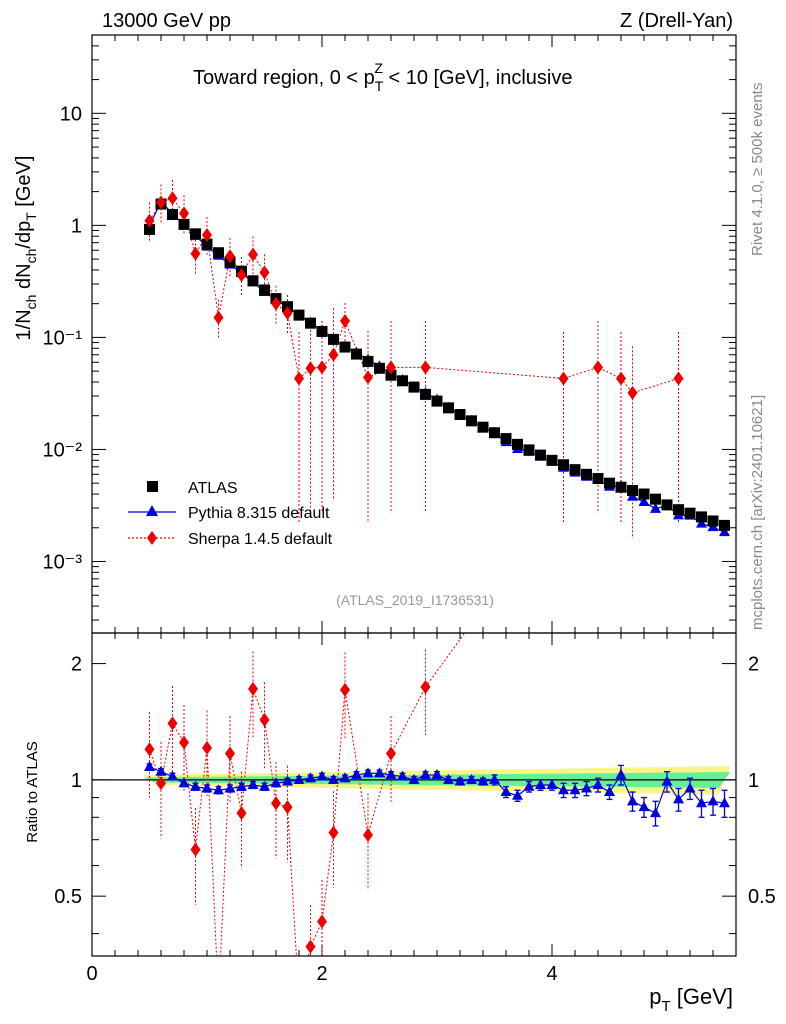 The image size is (786, 1024). What do you see at coordinates (31, 256) in the screenshot?
I see `ylabel-d: ch` at bounding box center [31, 256].